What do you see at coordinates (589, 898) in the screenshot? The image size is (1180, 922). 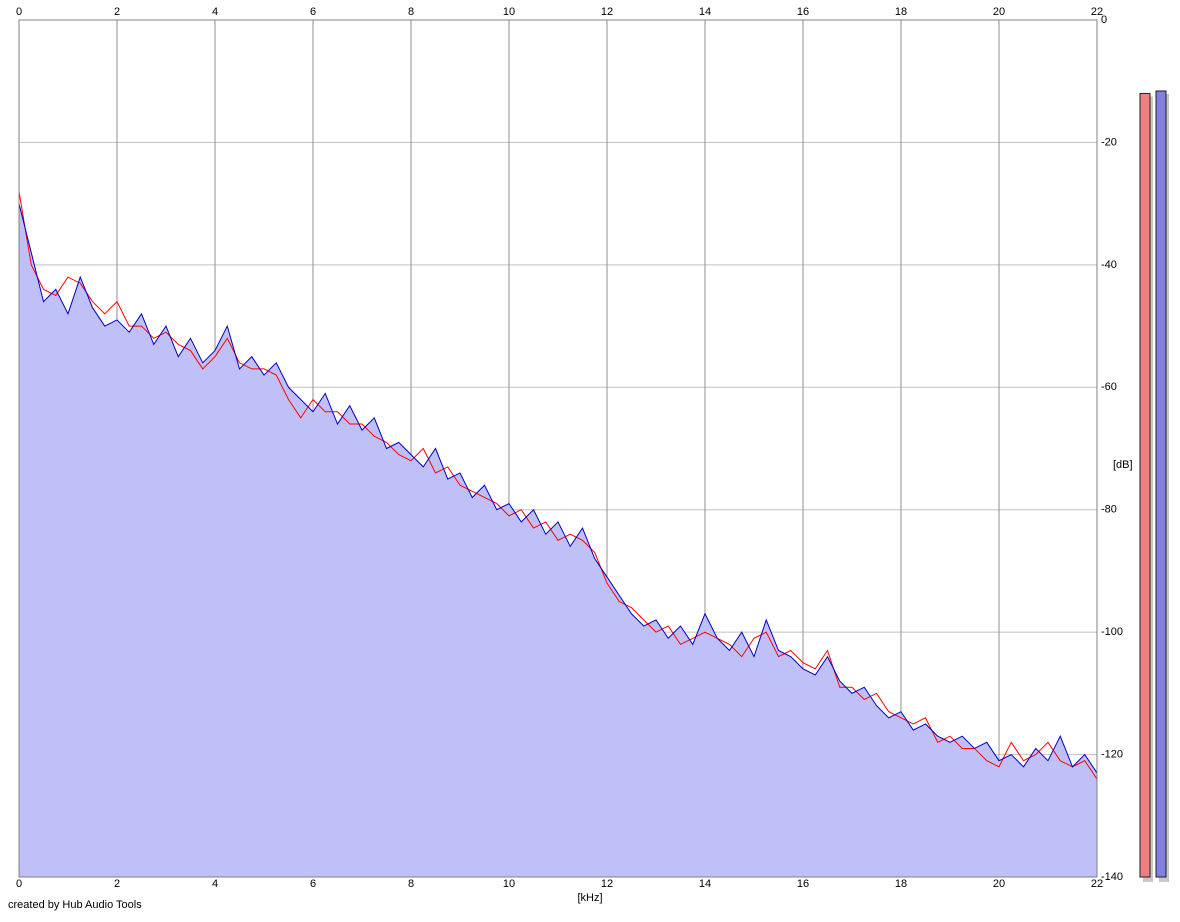 I see `x-axis-label: [kHz]` at bounding box center [589, 898].